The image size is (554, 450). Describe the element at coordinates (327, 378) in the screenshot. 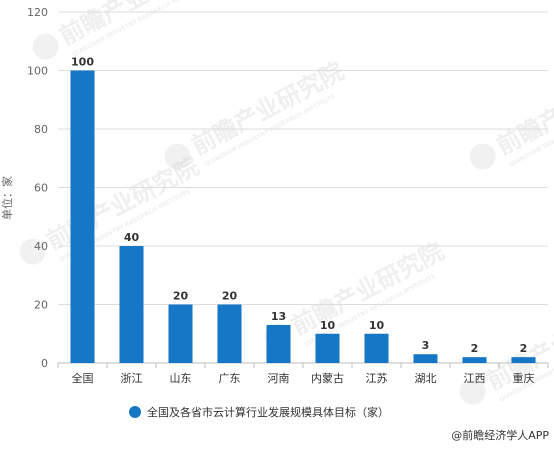

I see `x-tick-label: 内蒙古` at that location.